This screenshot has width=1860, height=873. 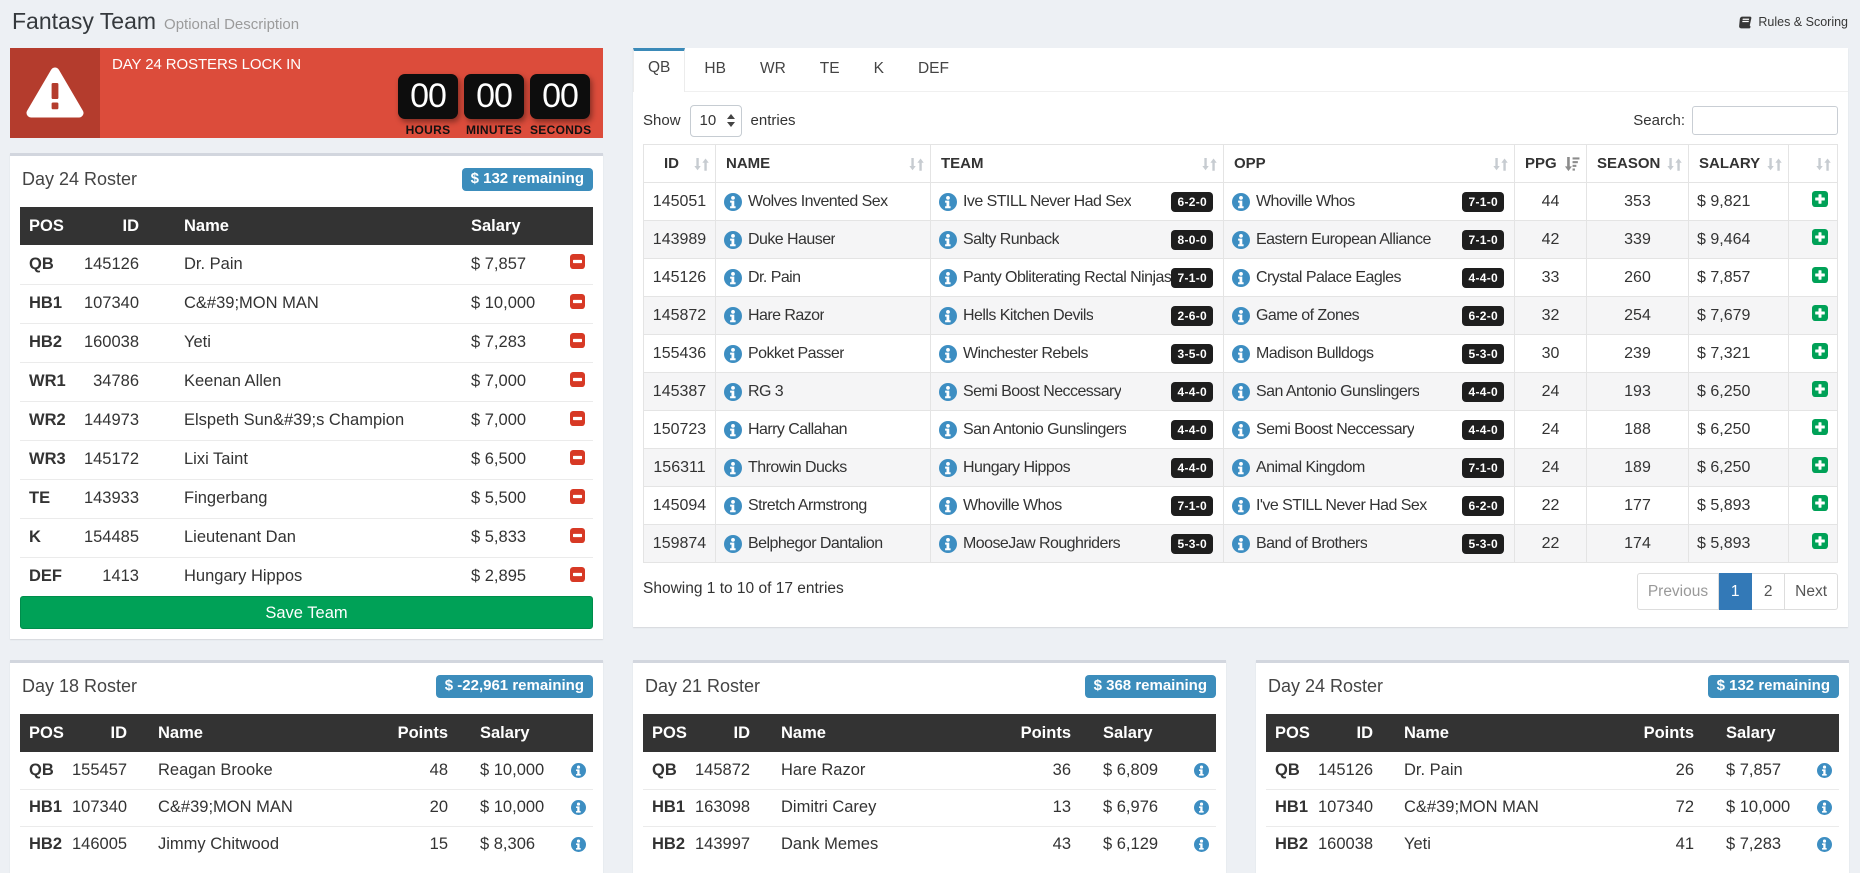 I want to click on history-cell-salary: $ 10,000, so click(x=515, y=808).